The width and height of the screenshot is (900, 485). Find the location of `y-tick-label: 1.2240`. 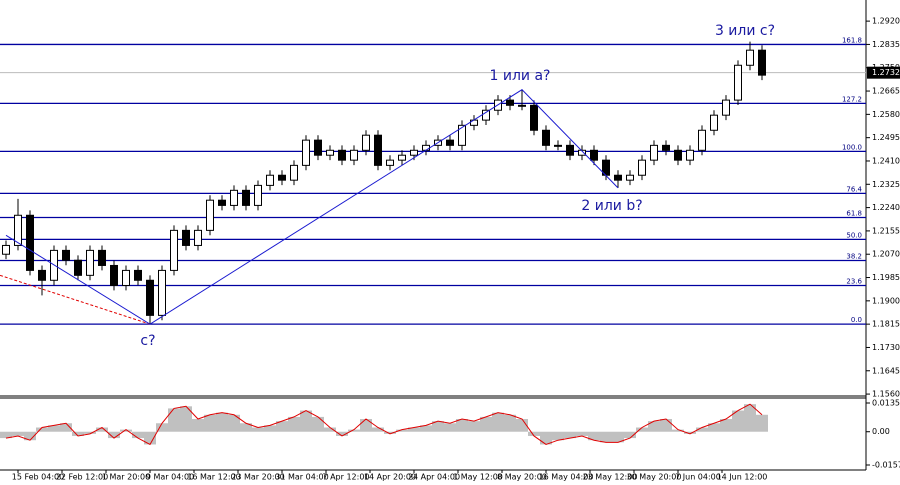

y-tick-label: 1.2240 is located at coordinates (886, 207).